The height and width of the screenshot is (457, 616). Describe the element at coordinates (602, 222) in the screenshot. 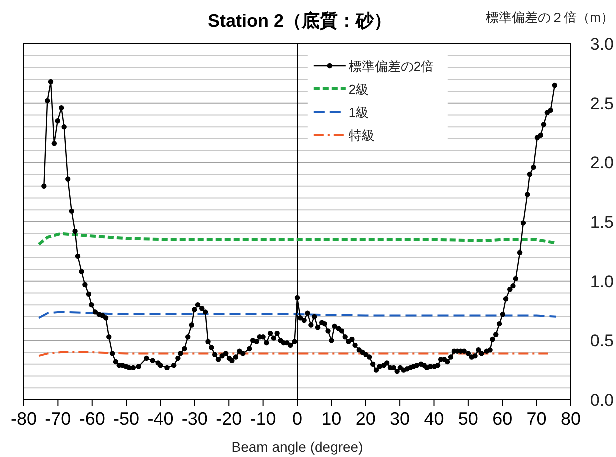

I see `y-tick-label: 1.5` at that location.